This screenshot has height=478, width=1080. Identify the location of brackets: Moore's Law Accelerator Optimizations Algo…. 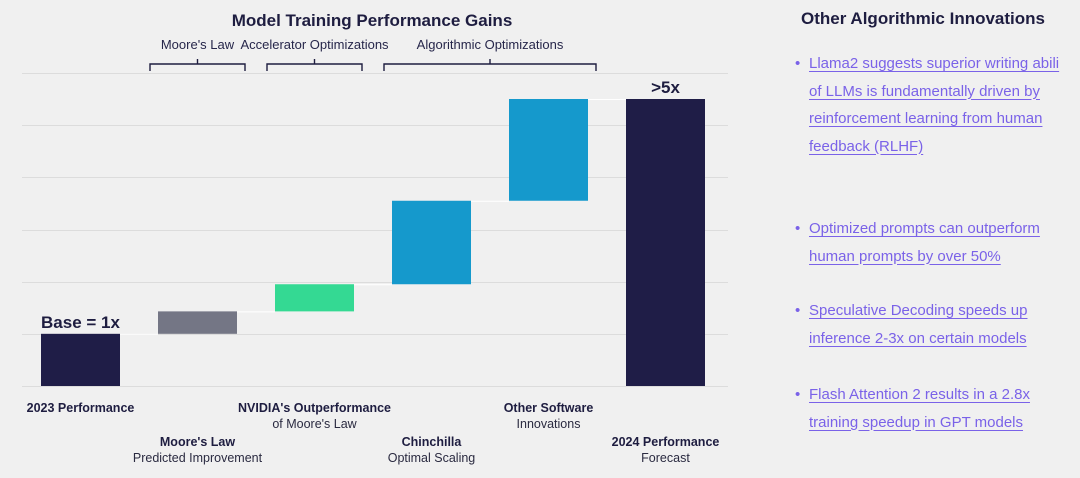
(373, 54).